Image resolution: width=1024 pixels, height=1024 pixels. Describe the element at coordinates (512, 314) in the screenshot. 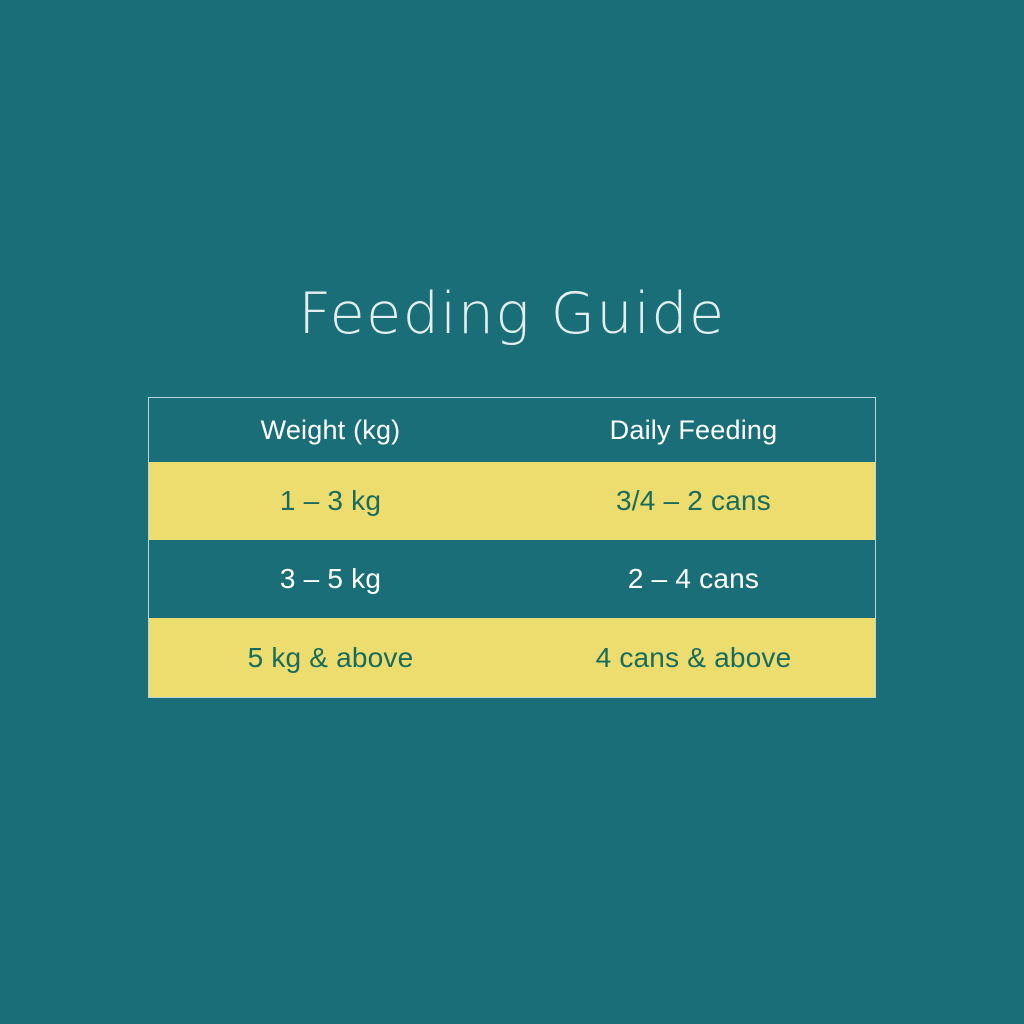

I see `page-title: Feeding Guide` at that location.